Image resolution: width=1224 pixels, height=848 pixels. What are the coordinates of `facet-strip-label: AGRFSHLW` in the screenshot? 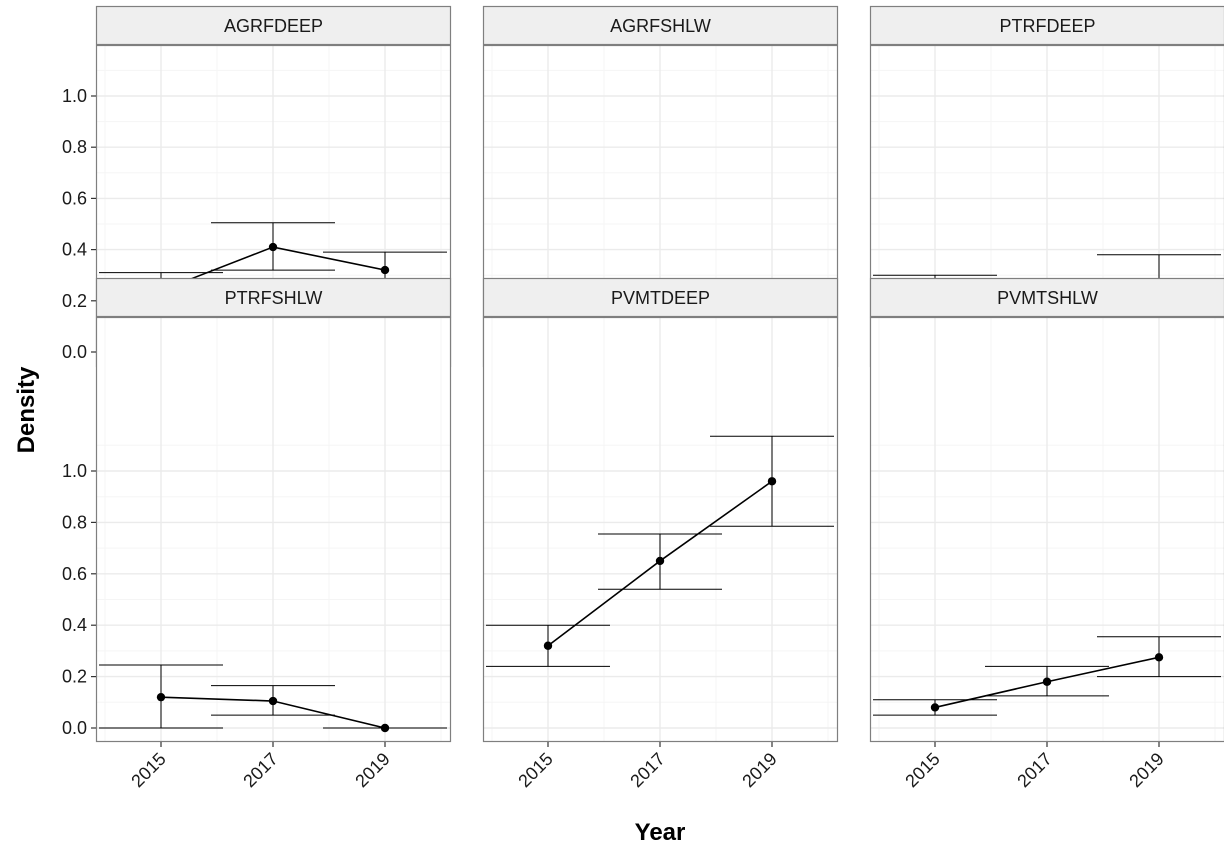 It's located at (660, 26).